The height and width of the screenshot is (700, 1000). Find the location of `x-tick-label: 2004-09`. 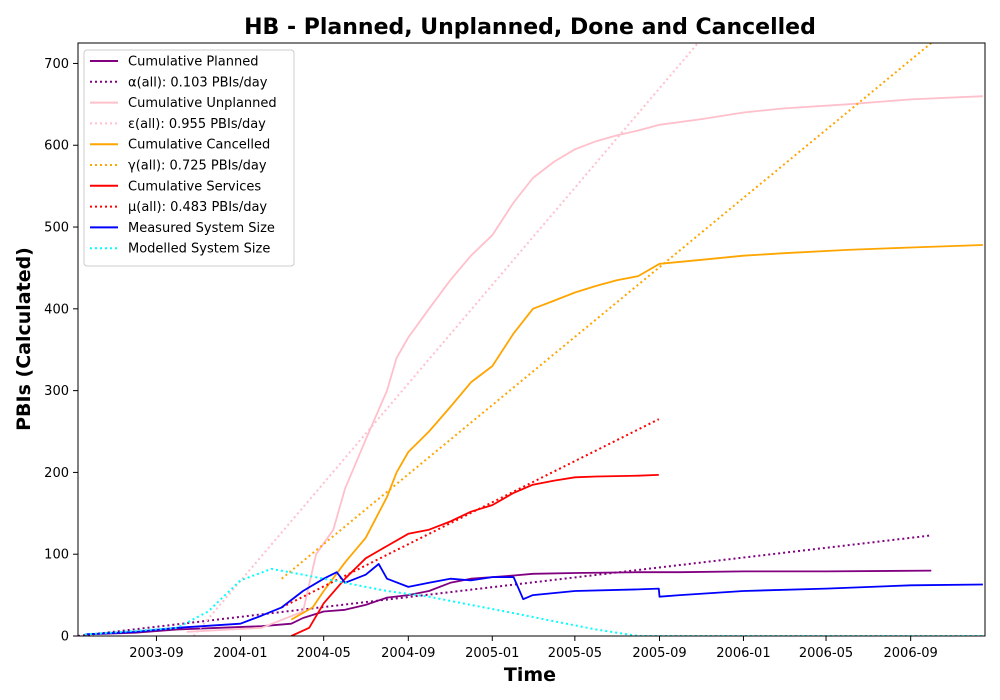

x-tick-label: 2004-09 is located at coordinates (408, 653).